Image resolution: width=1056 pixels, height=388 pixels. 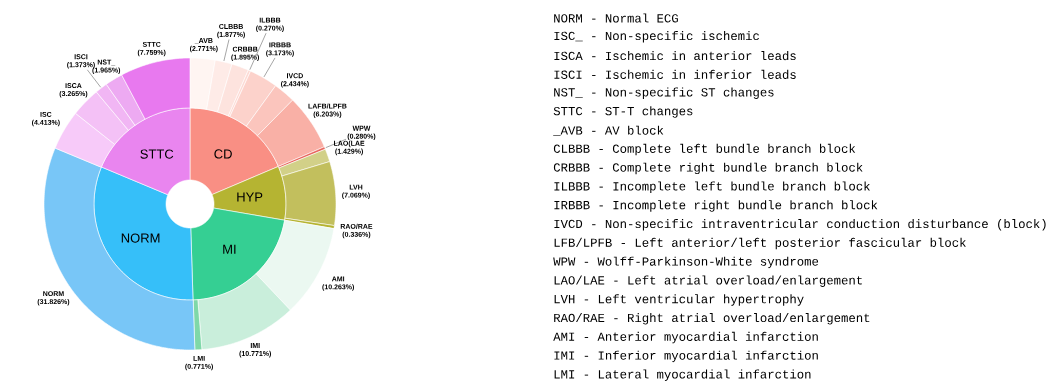 I want to click on text: LAO/LAE - Left atrial overload/enlargement, so click(x=708, y=281).